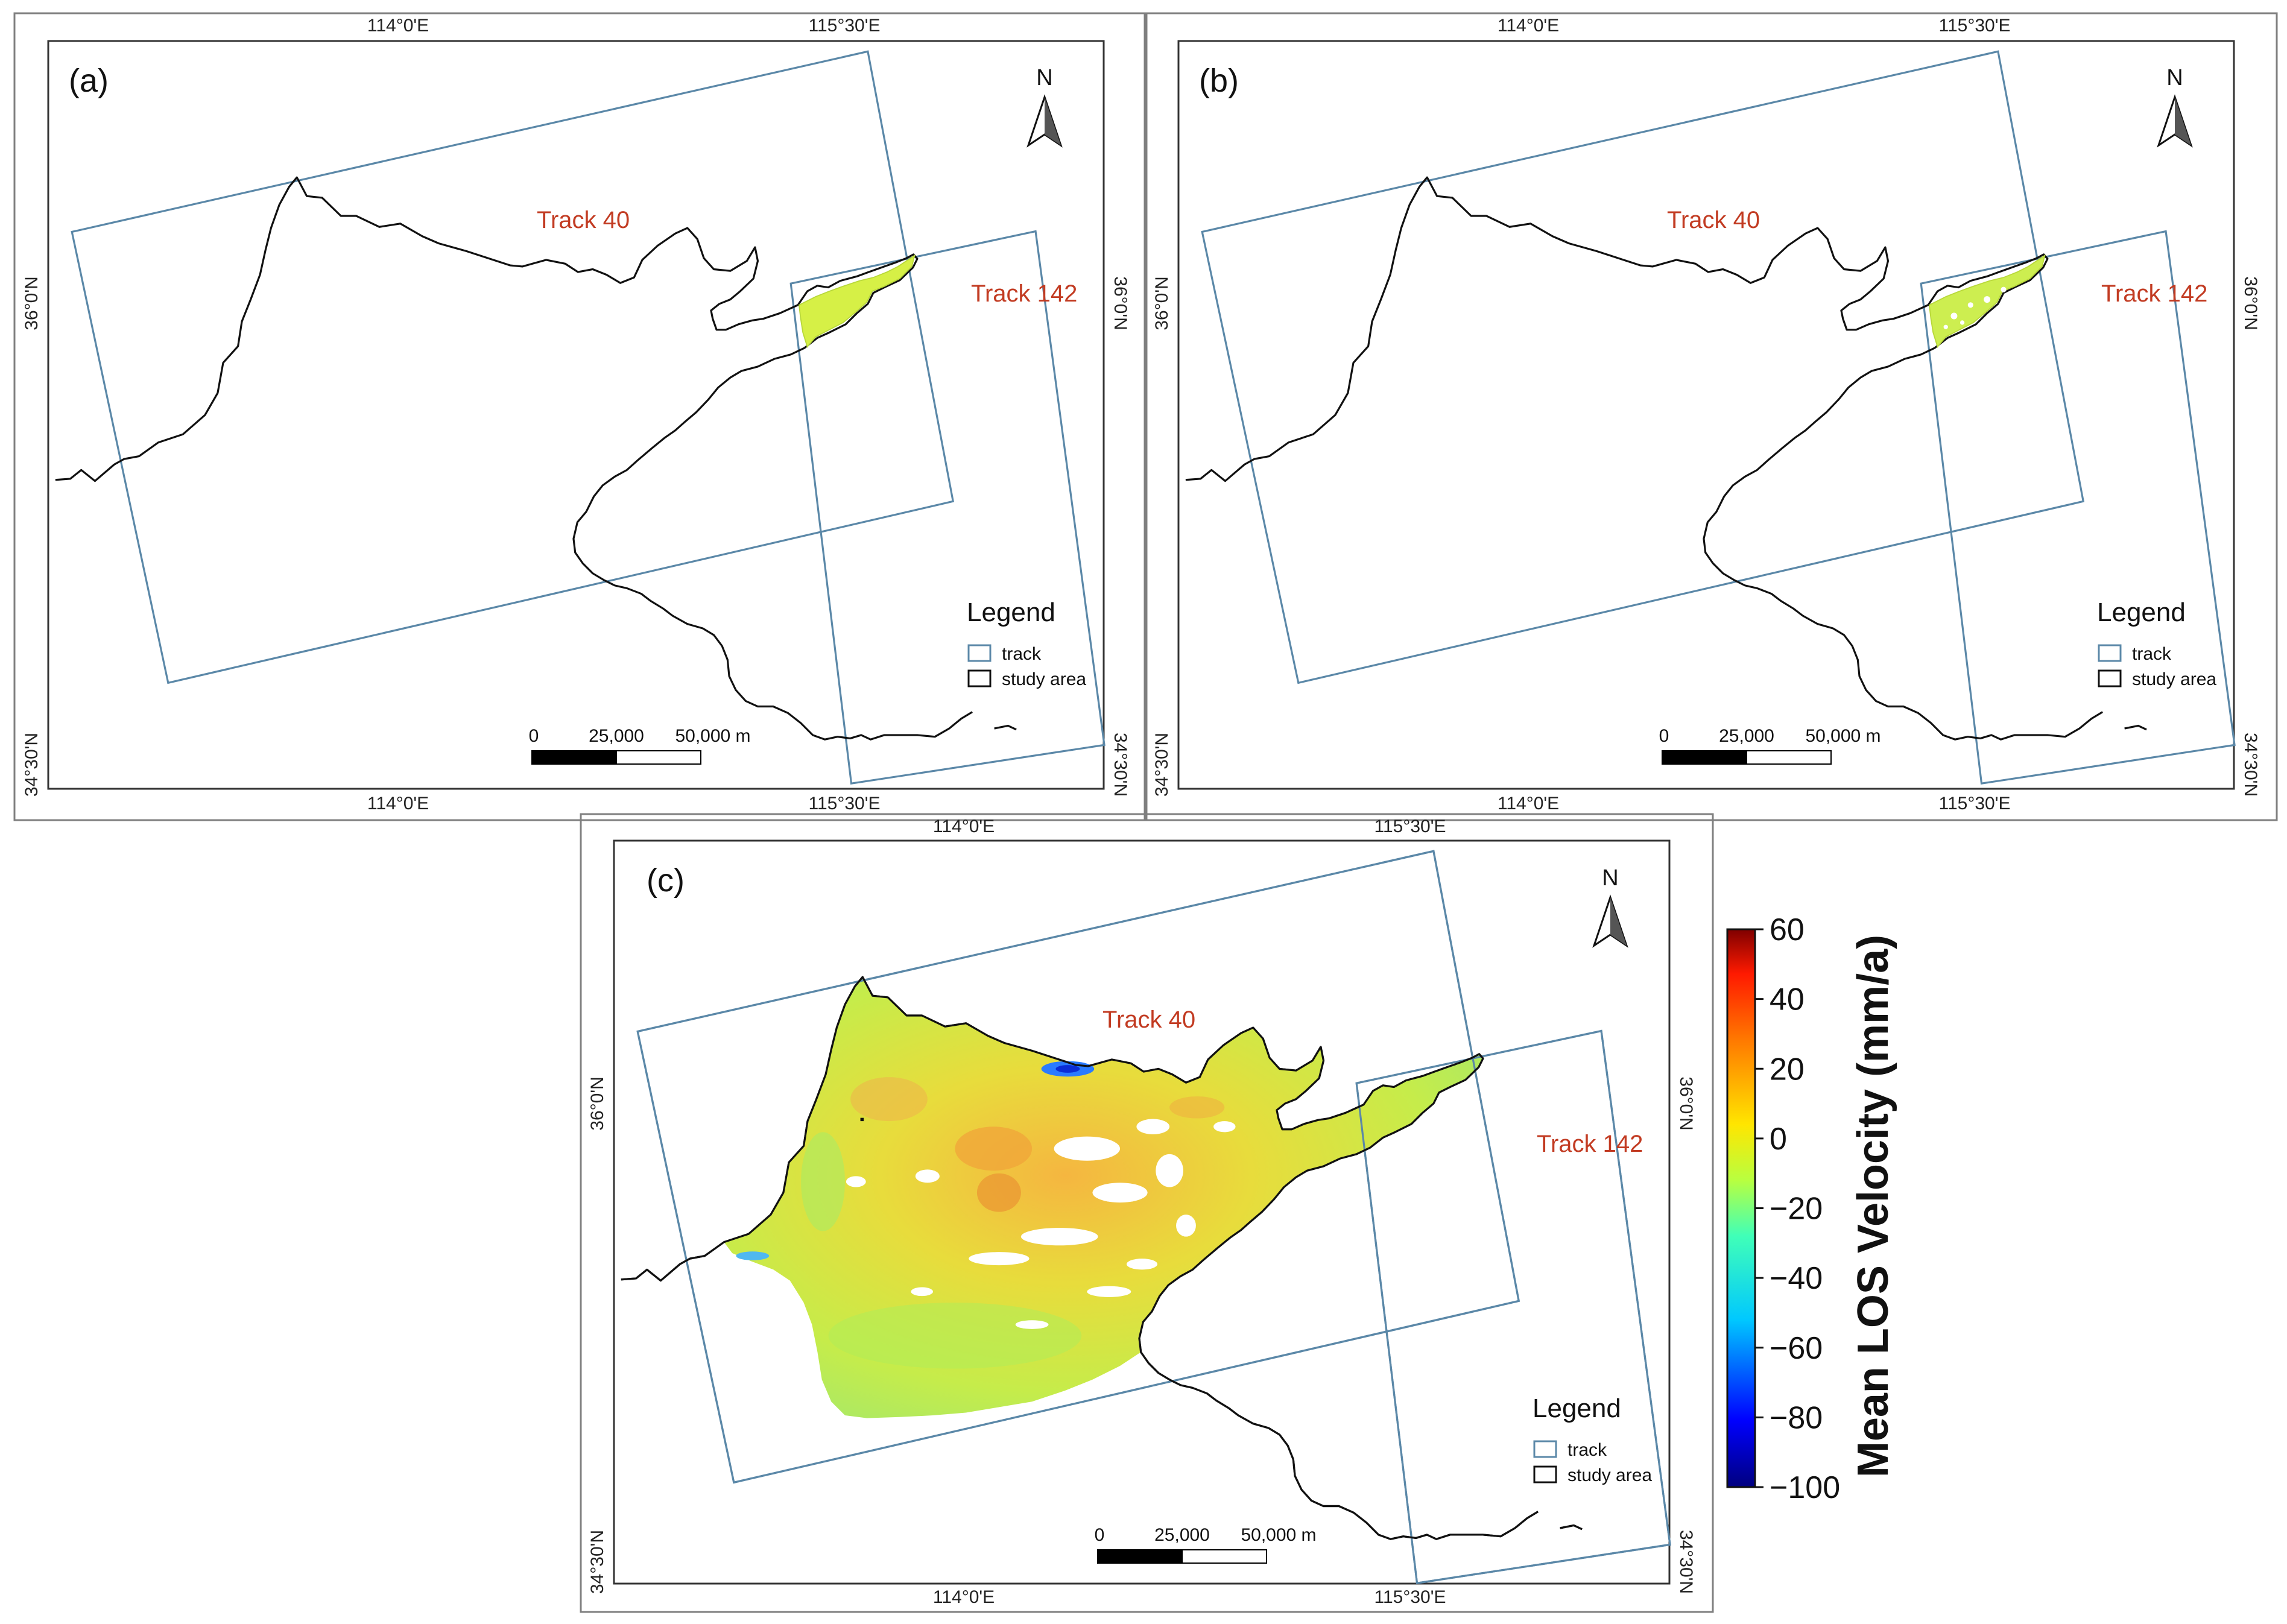 The width and height of the screenshot is (2287, 1624). I want to click on colorbar-tick-label: −60, so click(1797, 1348).